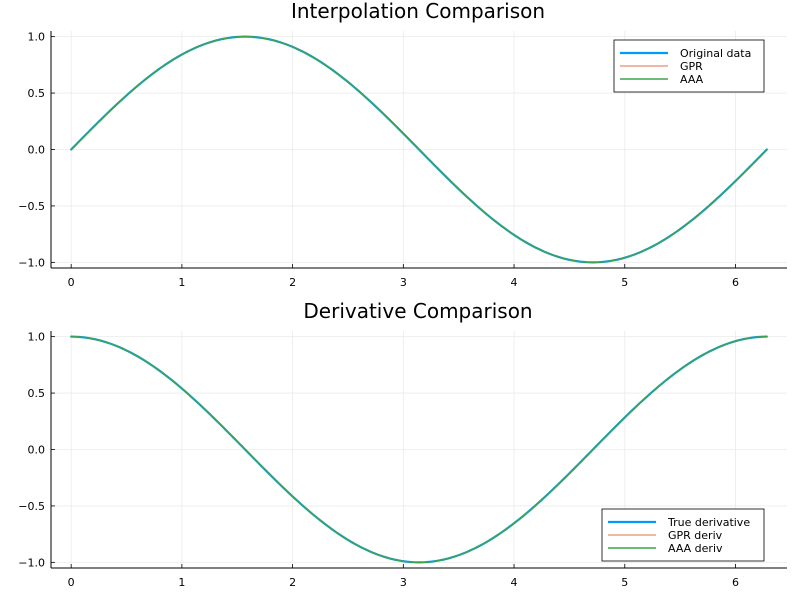  I want to click on legend-label-gpr: GPR, so click(691, 66).